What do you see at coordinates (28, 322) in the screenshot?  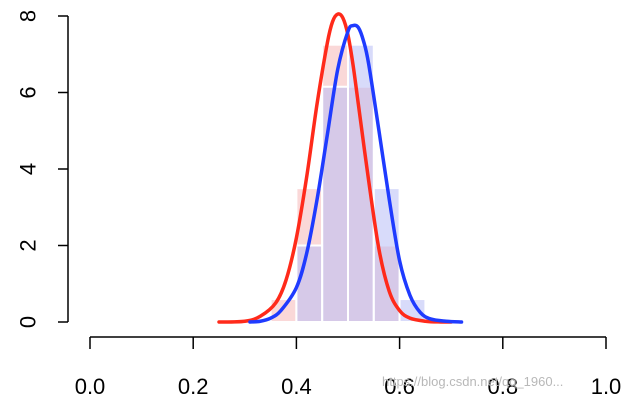 I see `y-tick-label: 0` at bounding box center [28, 322].